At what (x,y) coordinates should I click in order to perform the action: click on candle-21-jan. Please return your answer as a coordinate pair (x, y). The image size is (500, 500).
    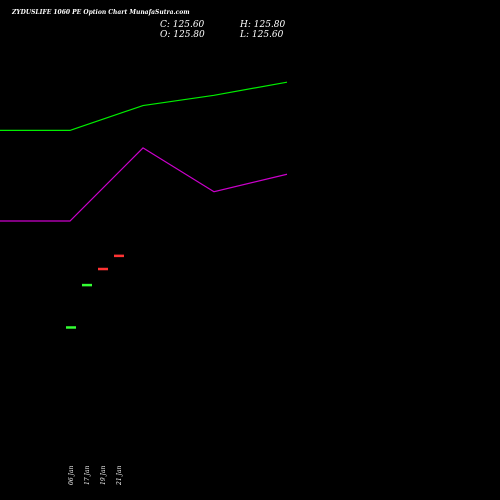
    Looking at the image, I should click on (119, 256).